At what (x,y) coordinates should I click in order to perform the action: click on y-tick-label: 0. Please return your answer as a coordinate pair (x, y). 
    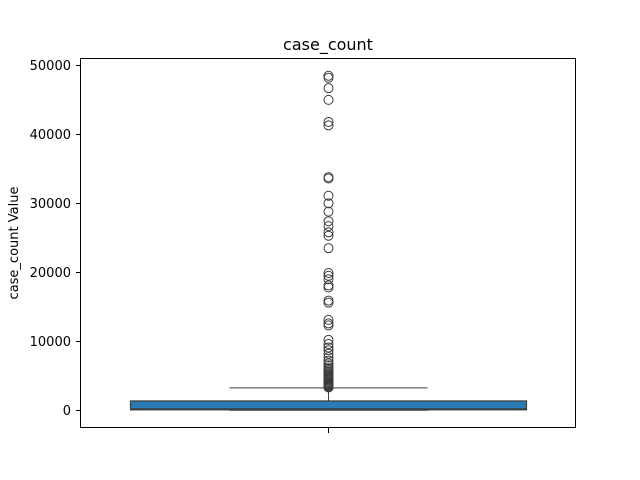
    Looking at the image, I should click on (67, 411).